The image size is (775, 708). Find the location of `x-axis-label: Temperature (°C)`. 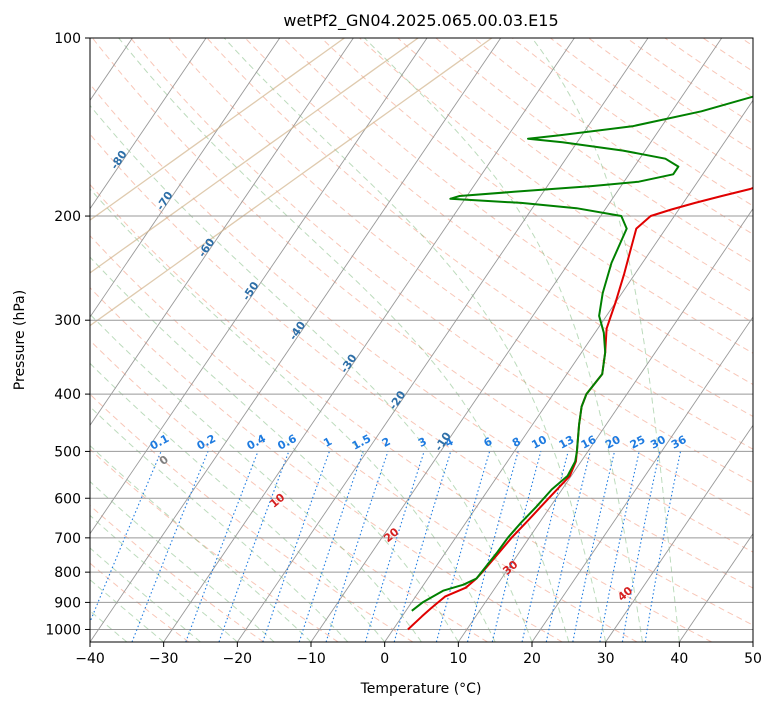

x-axis-label: Temperature (°C) is located at coordinates (421, 689).